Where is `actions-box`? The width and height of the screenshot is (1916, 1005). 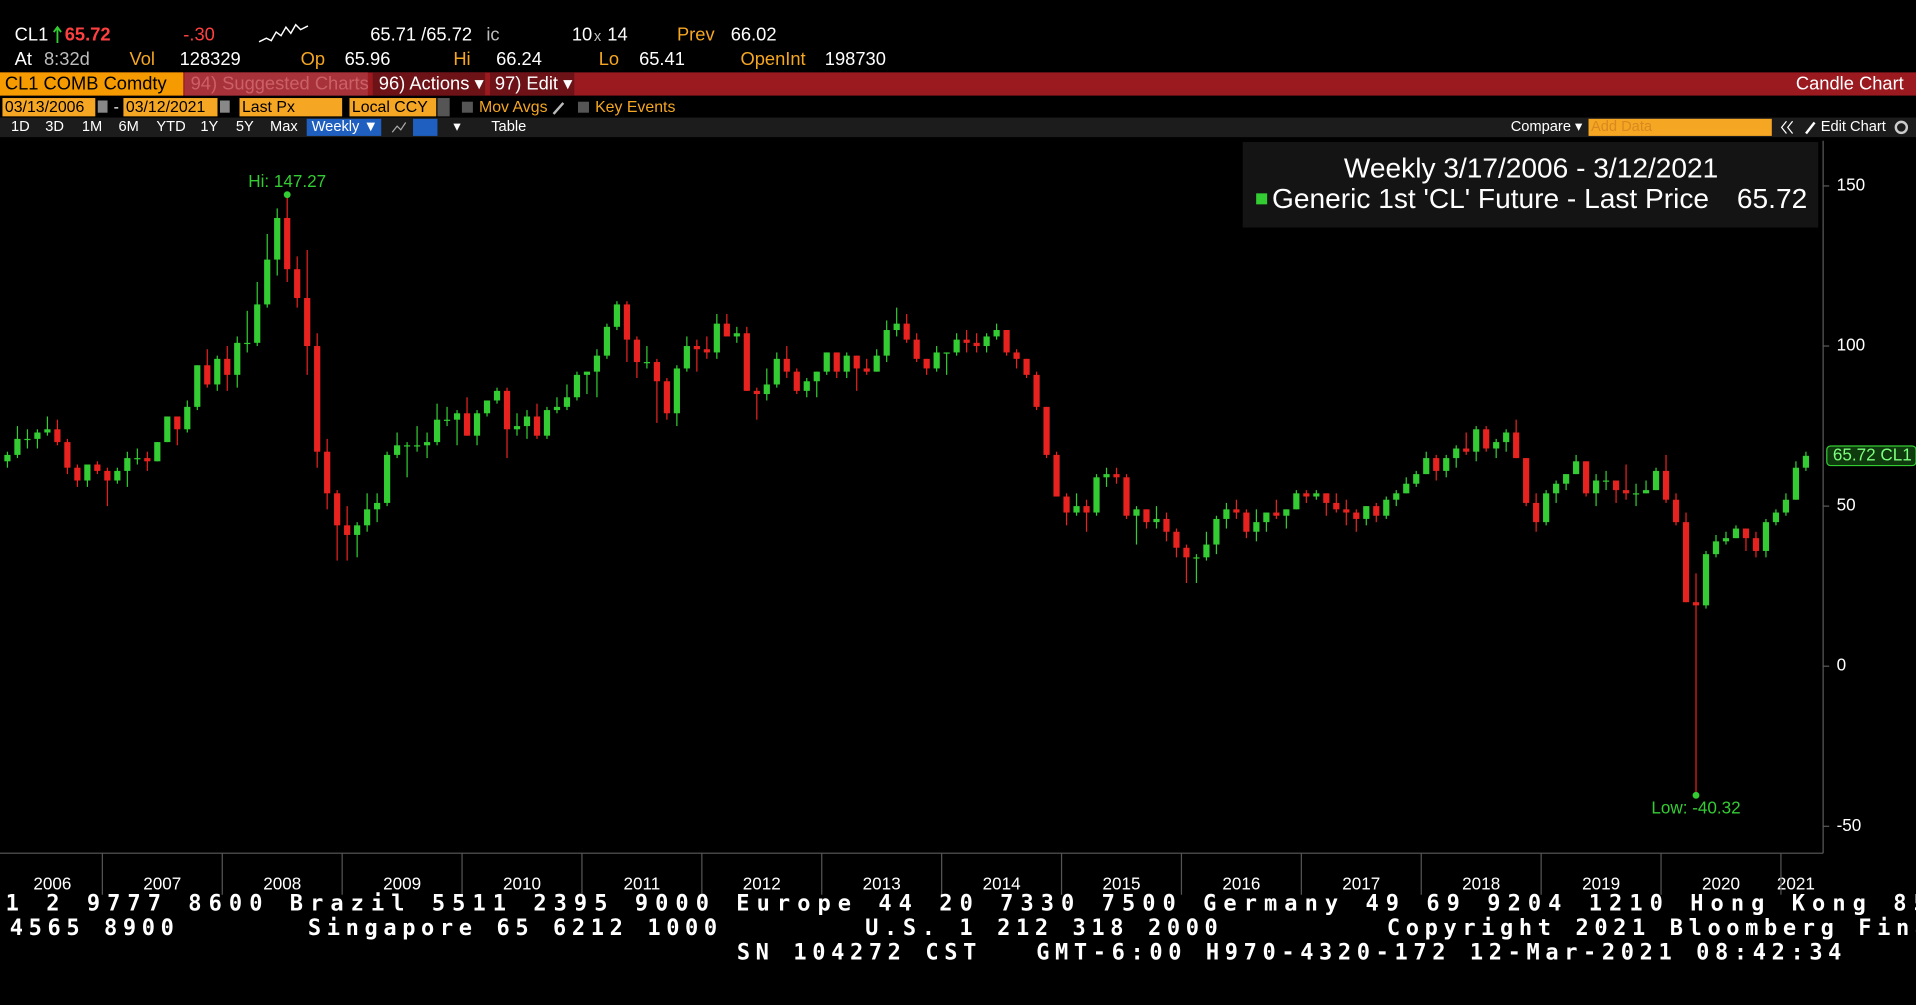
actions-box is located at coordinates (429, 84).